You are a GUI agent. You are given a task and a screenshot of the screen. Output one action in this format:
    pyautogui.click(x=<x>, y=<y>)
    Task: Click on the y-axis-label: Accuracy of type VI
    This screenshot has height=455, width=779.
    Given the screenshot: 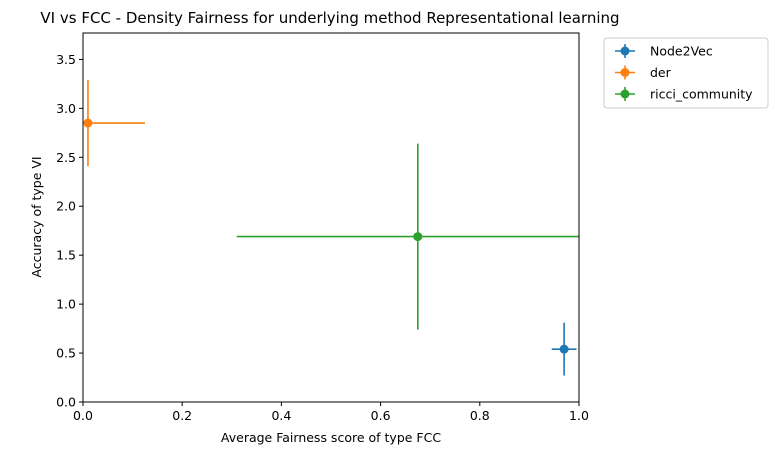 What is the action you would take?
    pyautogui.click(x=36, y=216)
    